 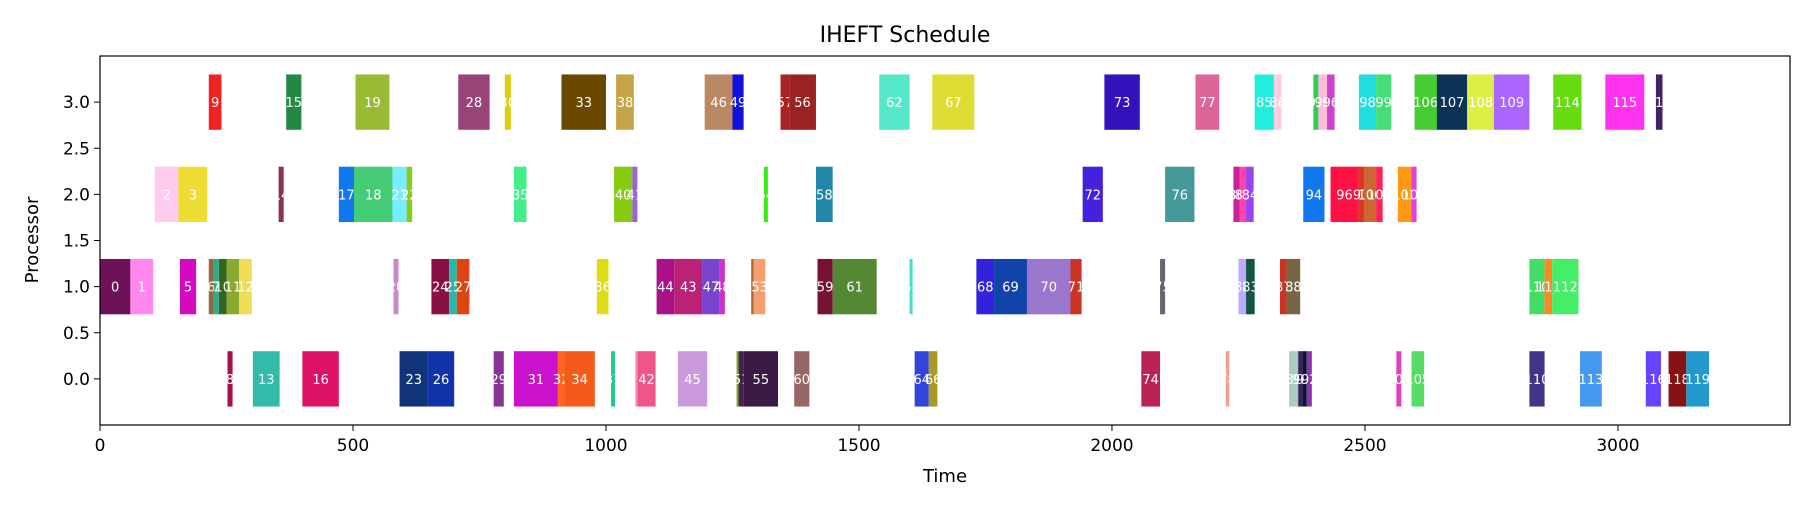 I want to click on task-bar-75: 75, so click(x=1162, y=286).